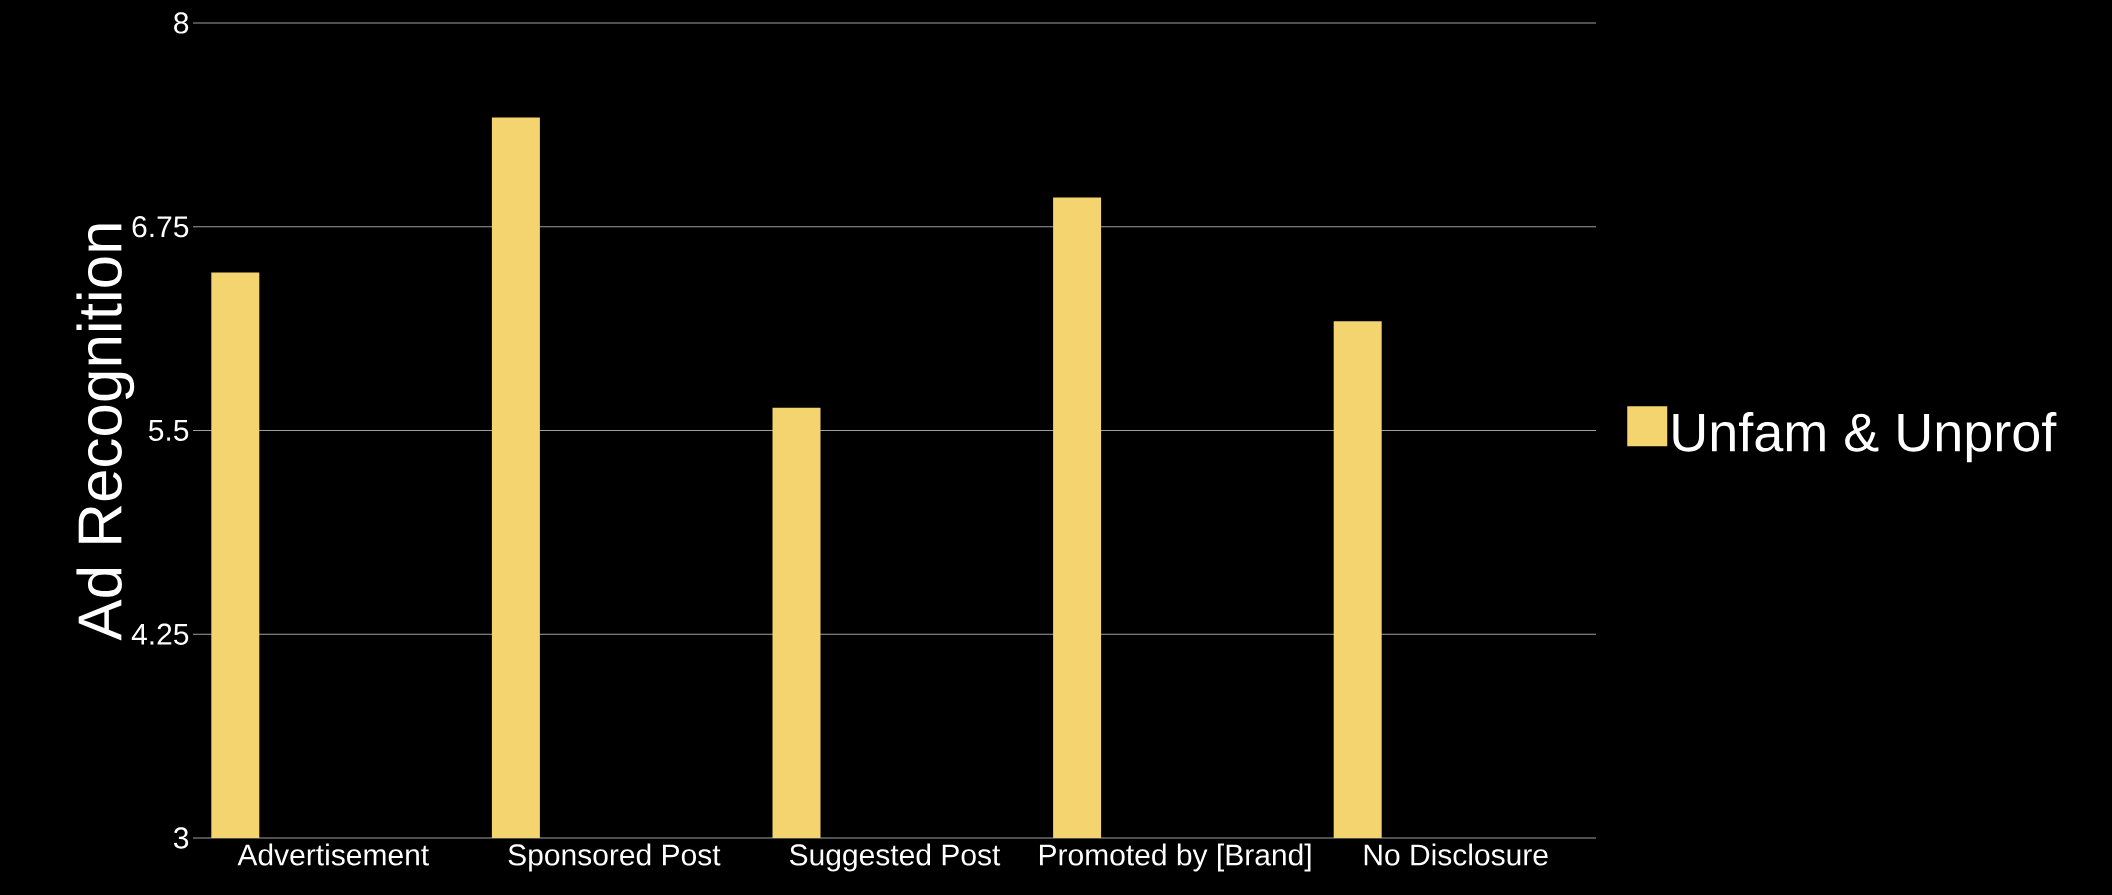 This screenshot has height=895, width=2112. I want to click on x-tick-label: Advertisement, so click(333, 854).